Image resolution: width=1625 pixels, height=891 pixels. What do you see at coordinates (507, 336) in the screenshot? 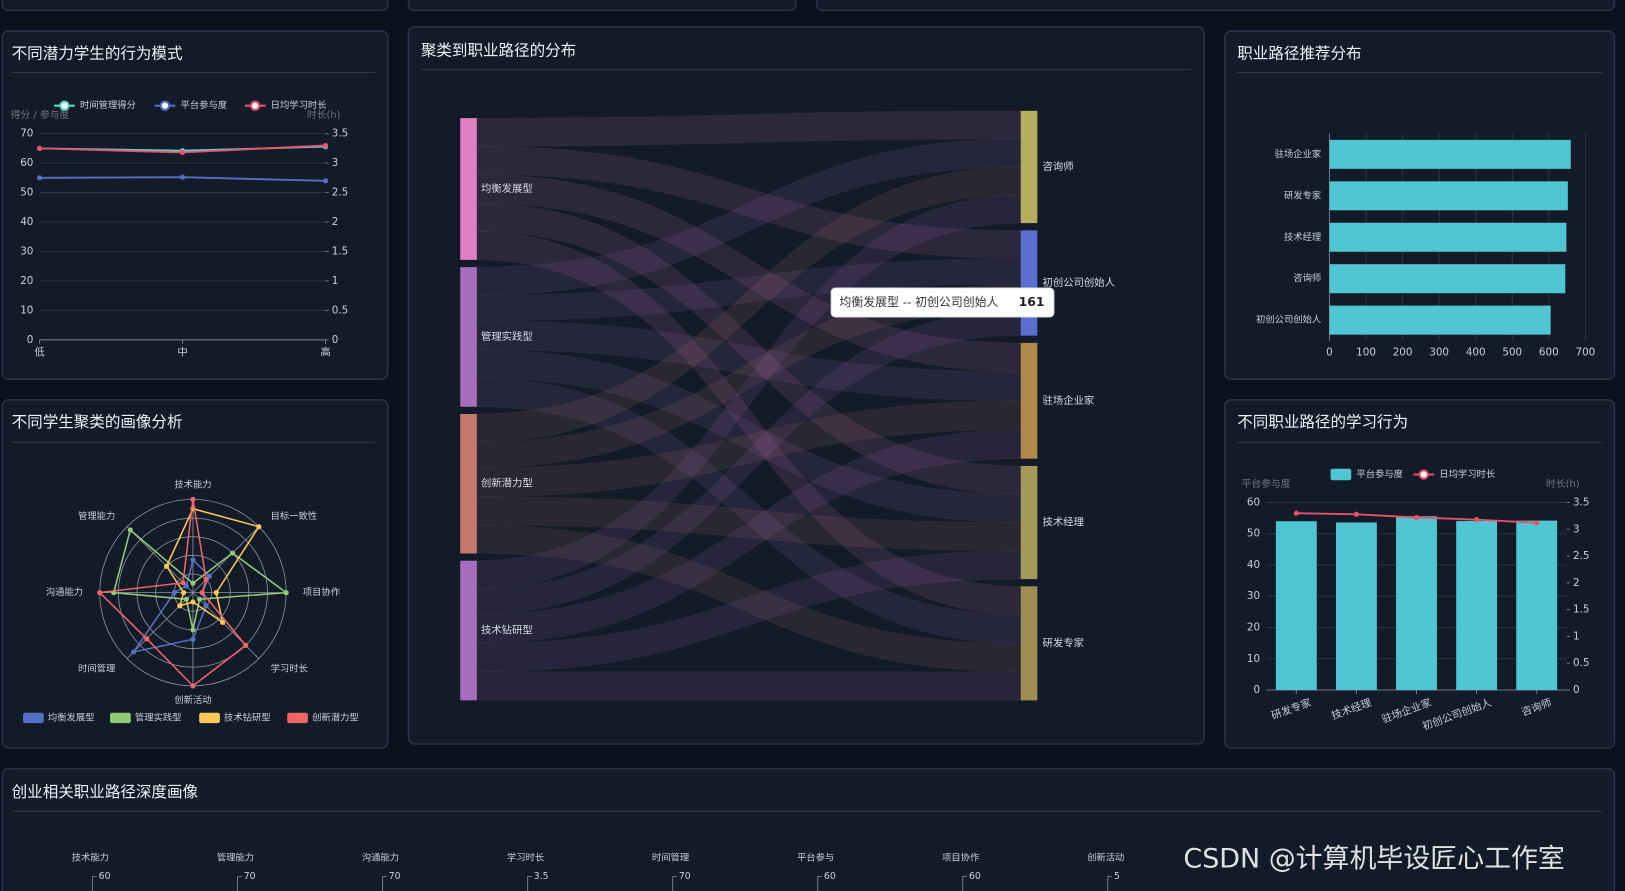
I see `sankey-node-label: 管理实践型` at bounding box center [507, 336].